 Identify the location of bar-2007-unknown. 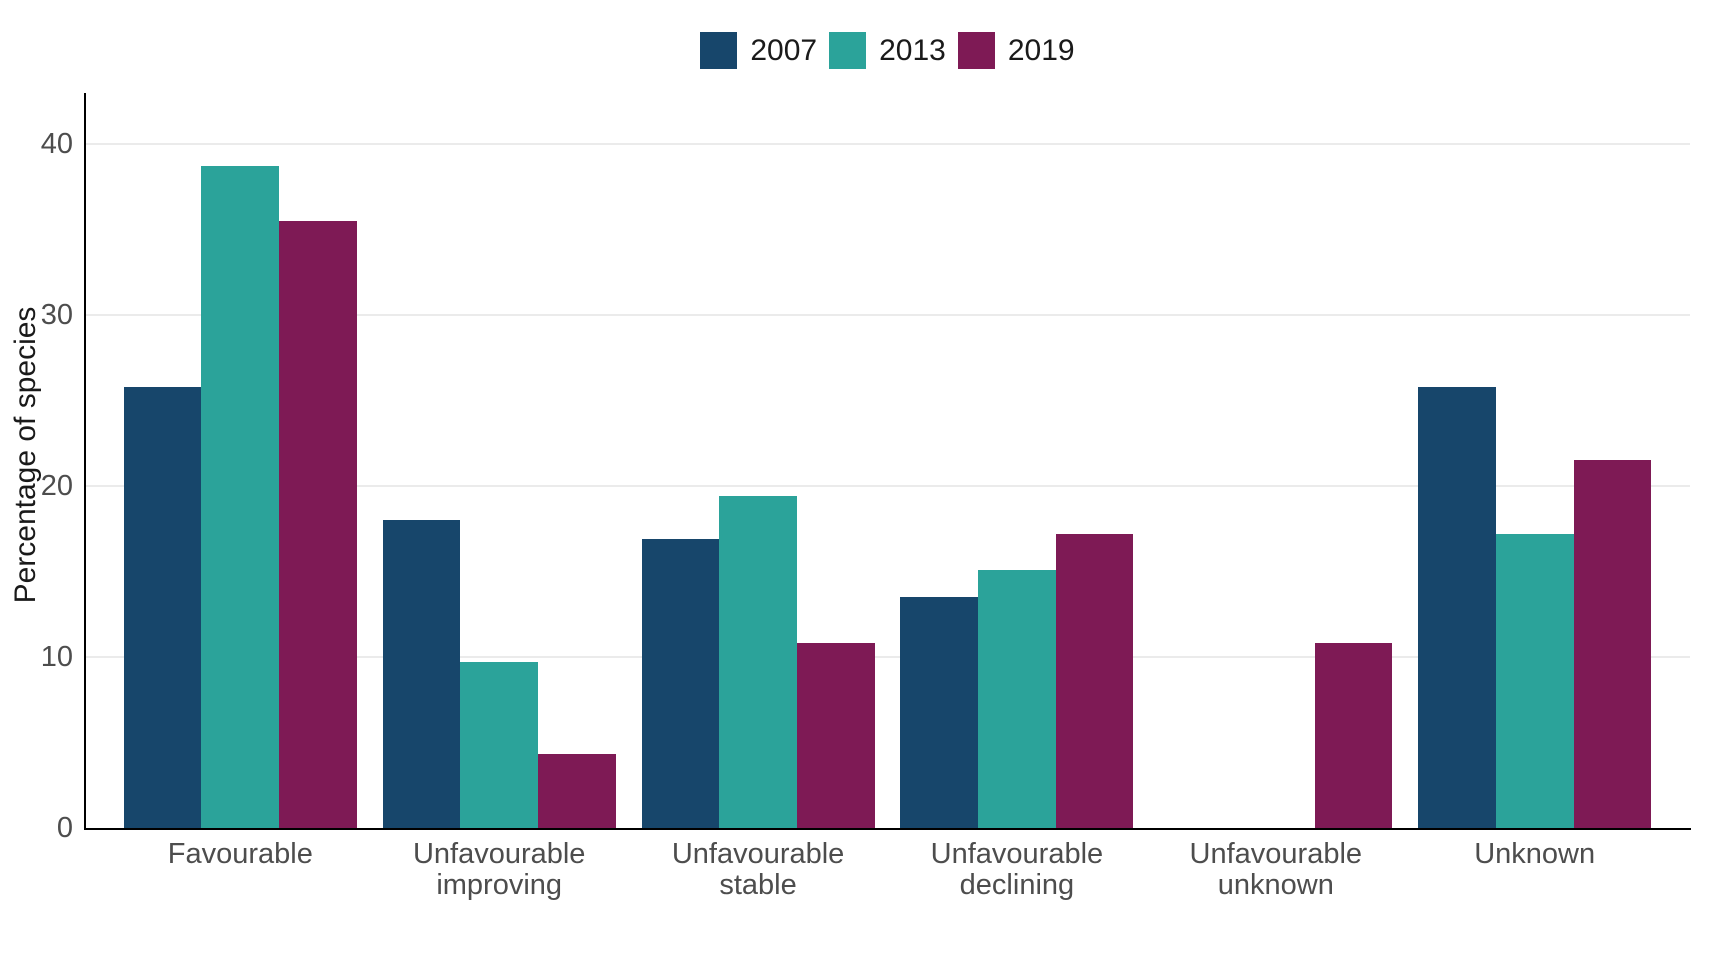
(1457, 607).